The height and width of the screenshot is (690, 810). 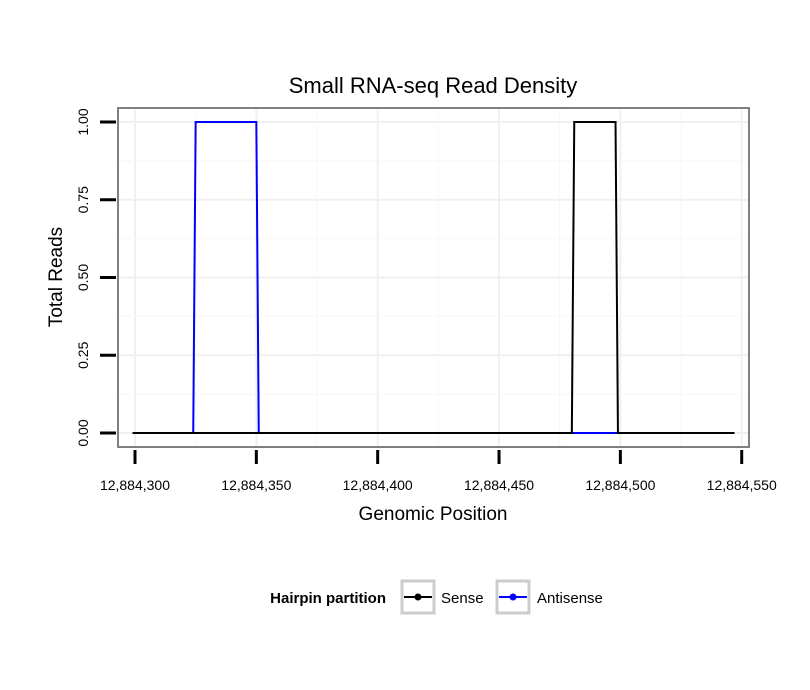 I want to click on y-axis-title: Total Reads, so click(x=56, y=277).